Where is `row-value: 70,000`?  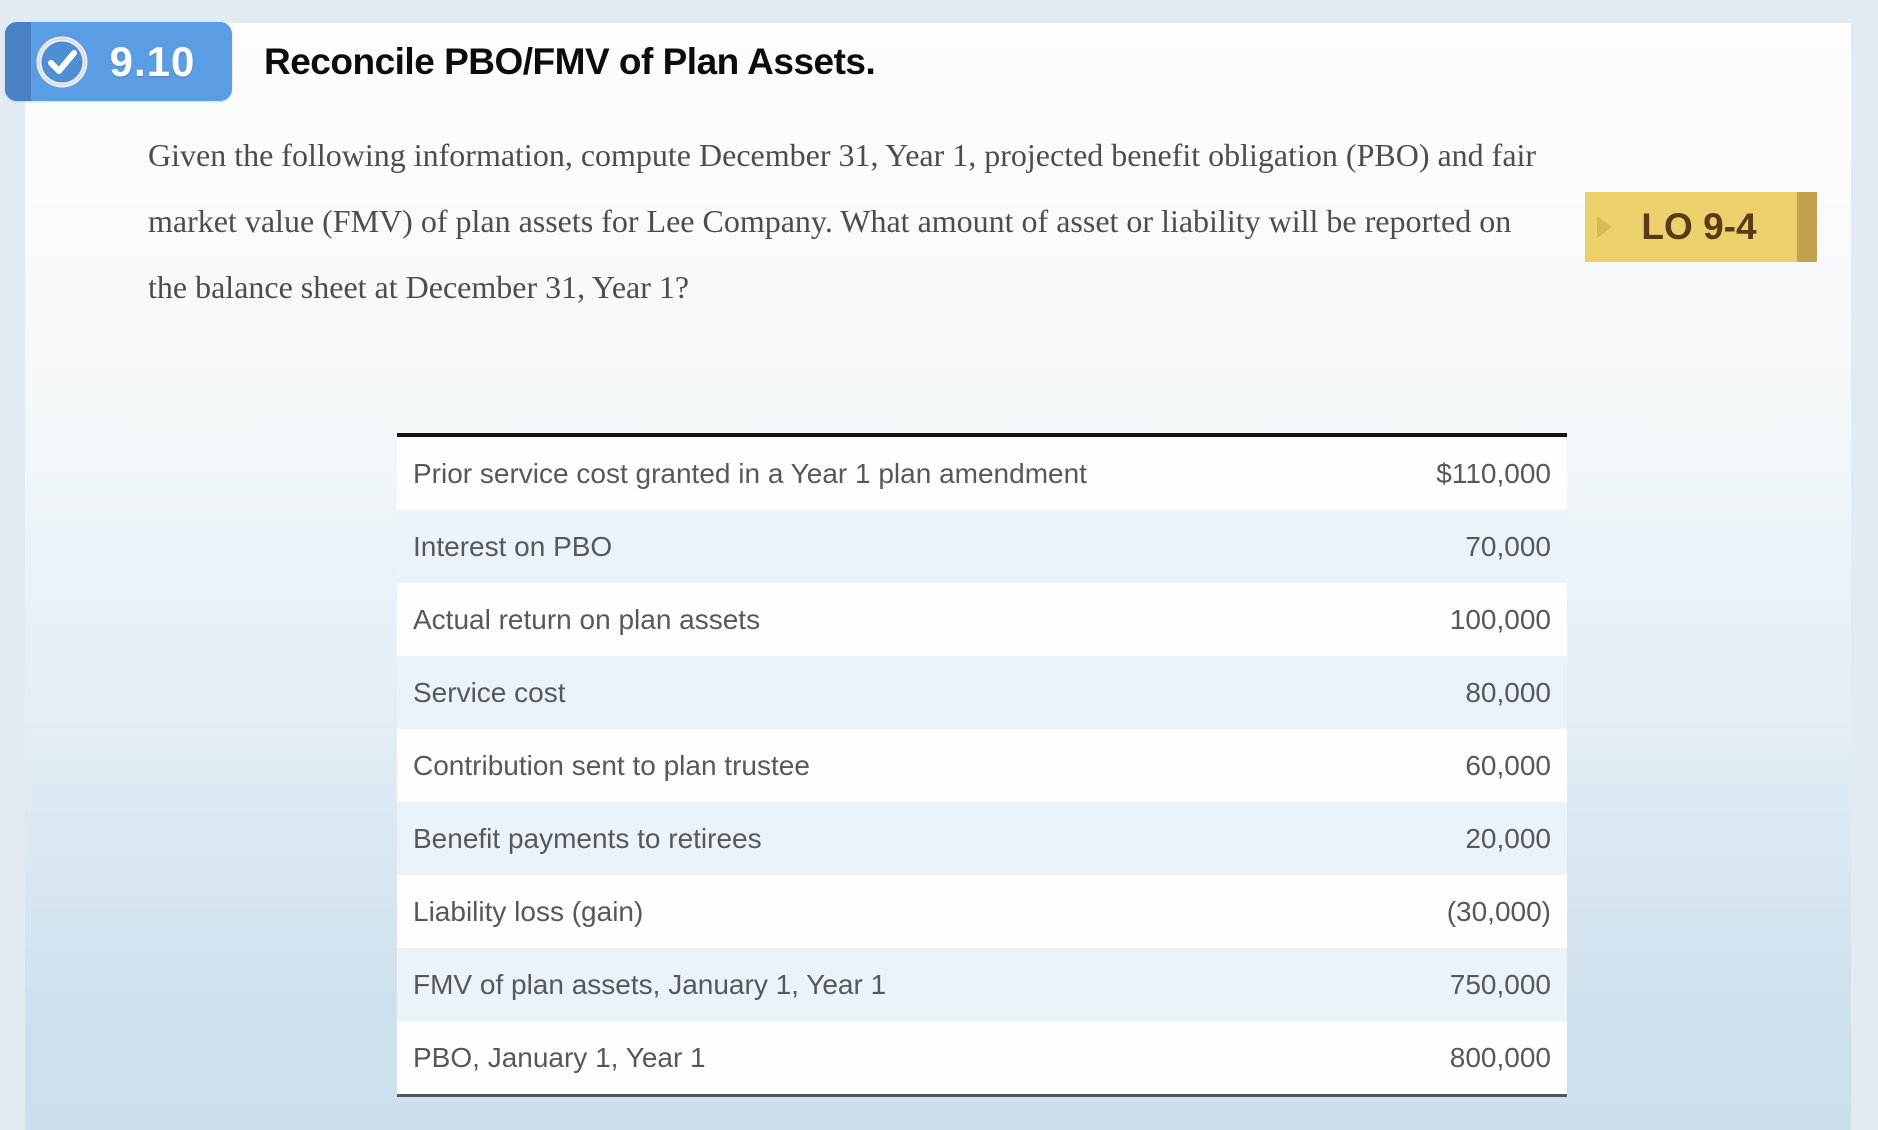
row-value: 70,000 is located at coordinates (1508, 546).